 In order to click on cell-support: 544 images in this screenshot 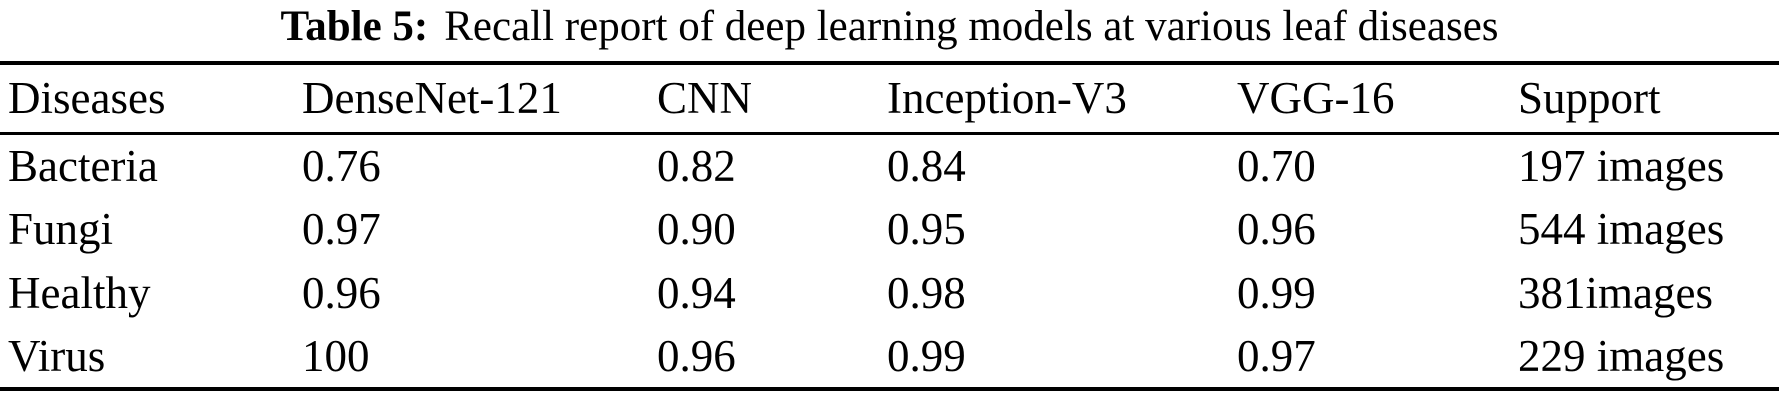, I will do `click(1621, 229)`.